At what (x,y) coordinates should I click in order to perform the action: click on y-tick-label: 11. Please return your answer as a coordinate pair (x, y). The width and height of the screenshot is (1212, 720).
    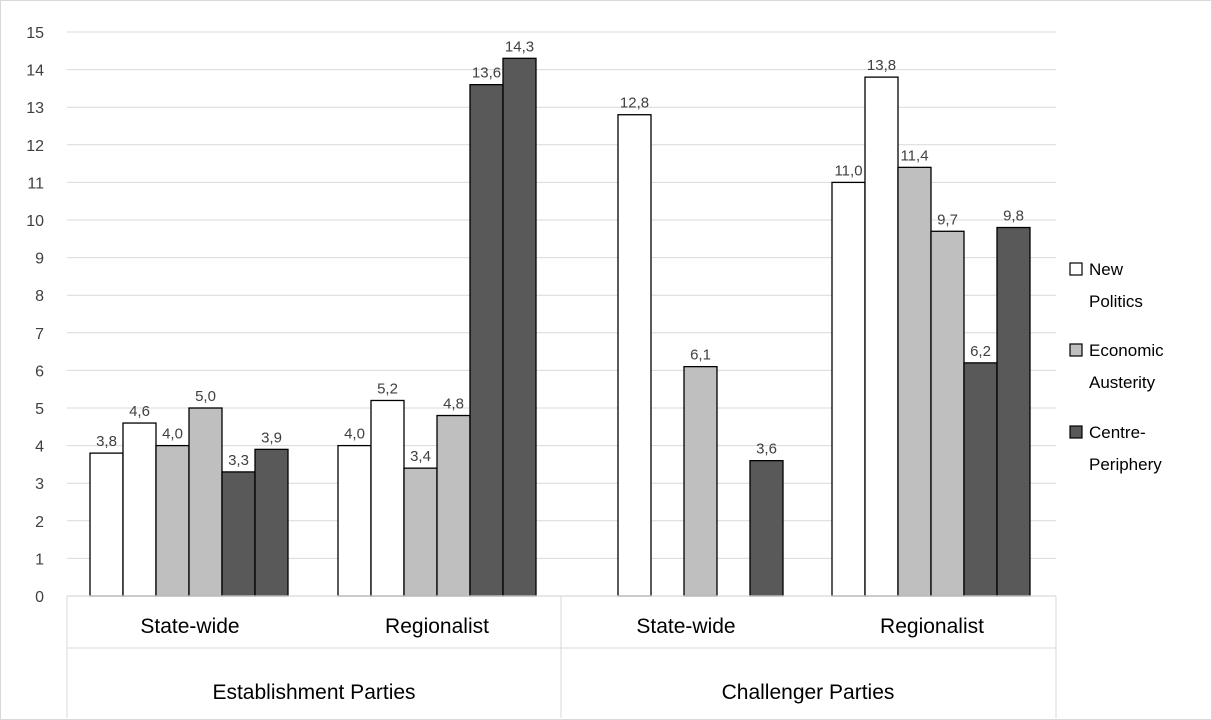
    Looking at the image, I should click on (35, 183).